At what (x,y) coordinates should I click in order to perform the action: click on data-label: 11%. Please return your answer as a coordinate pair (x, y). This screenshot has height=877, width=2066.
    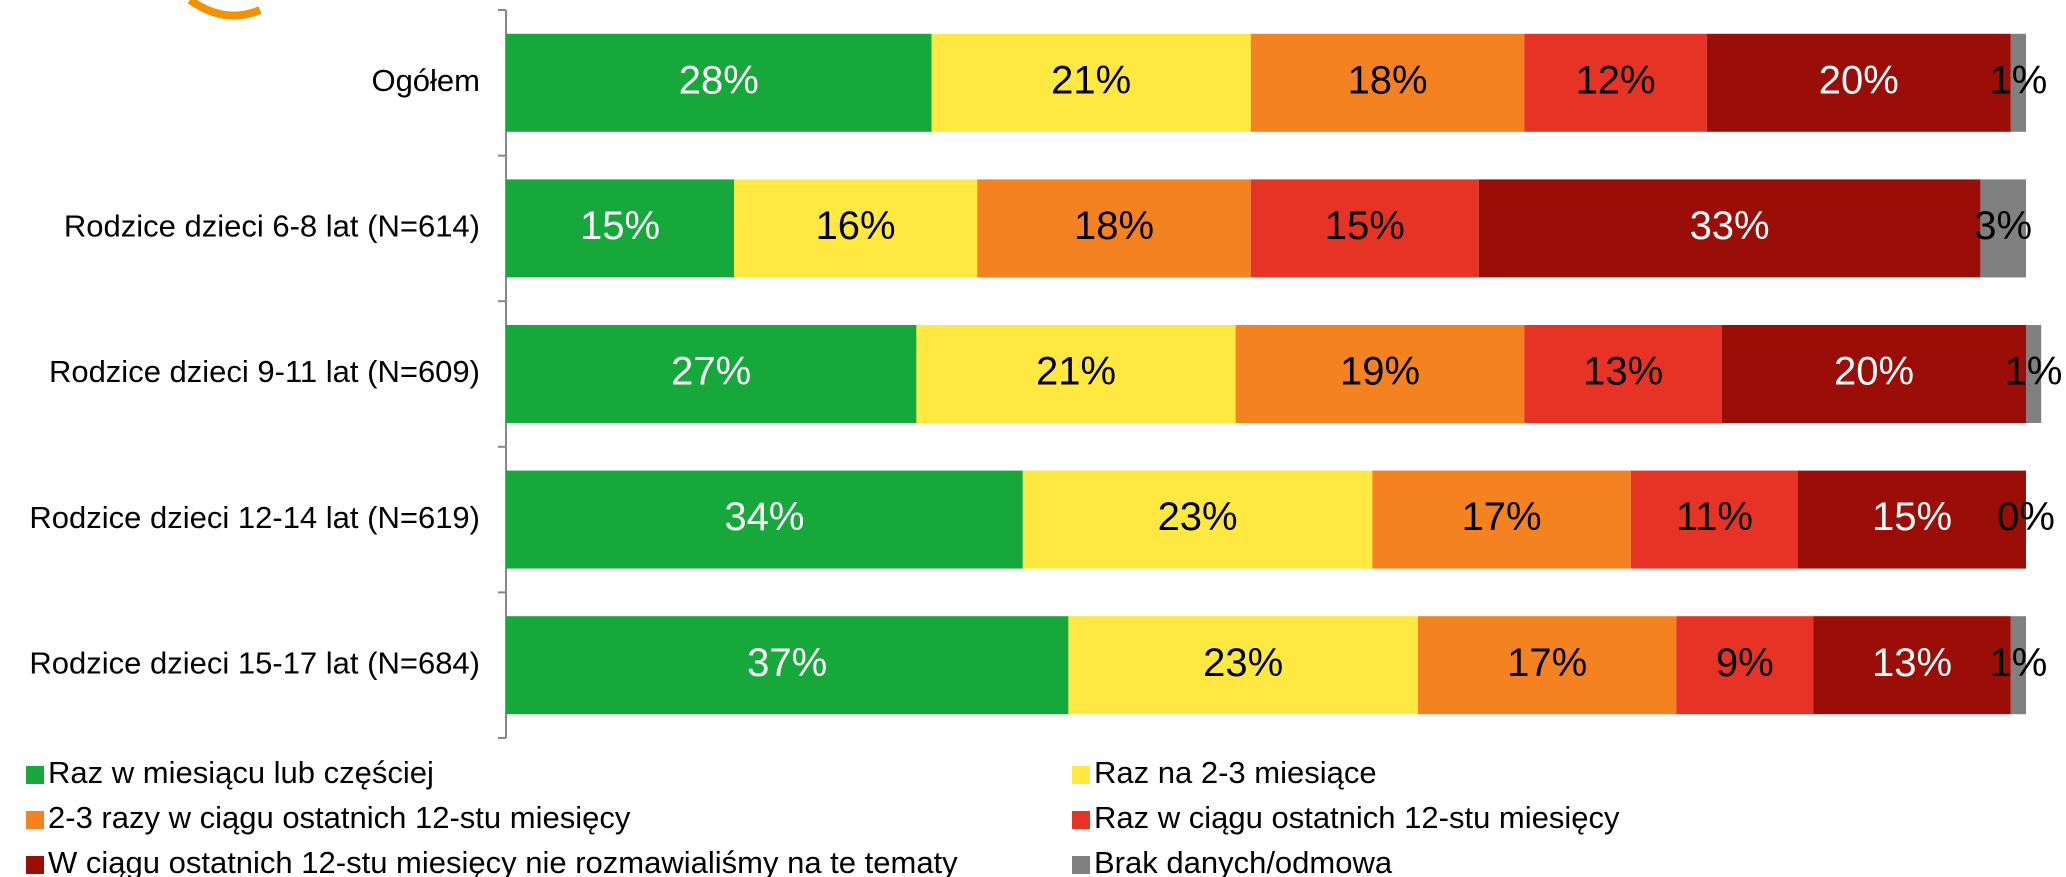
    Looking at the image, I should click on (1714, 517).